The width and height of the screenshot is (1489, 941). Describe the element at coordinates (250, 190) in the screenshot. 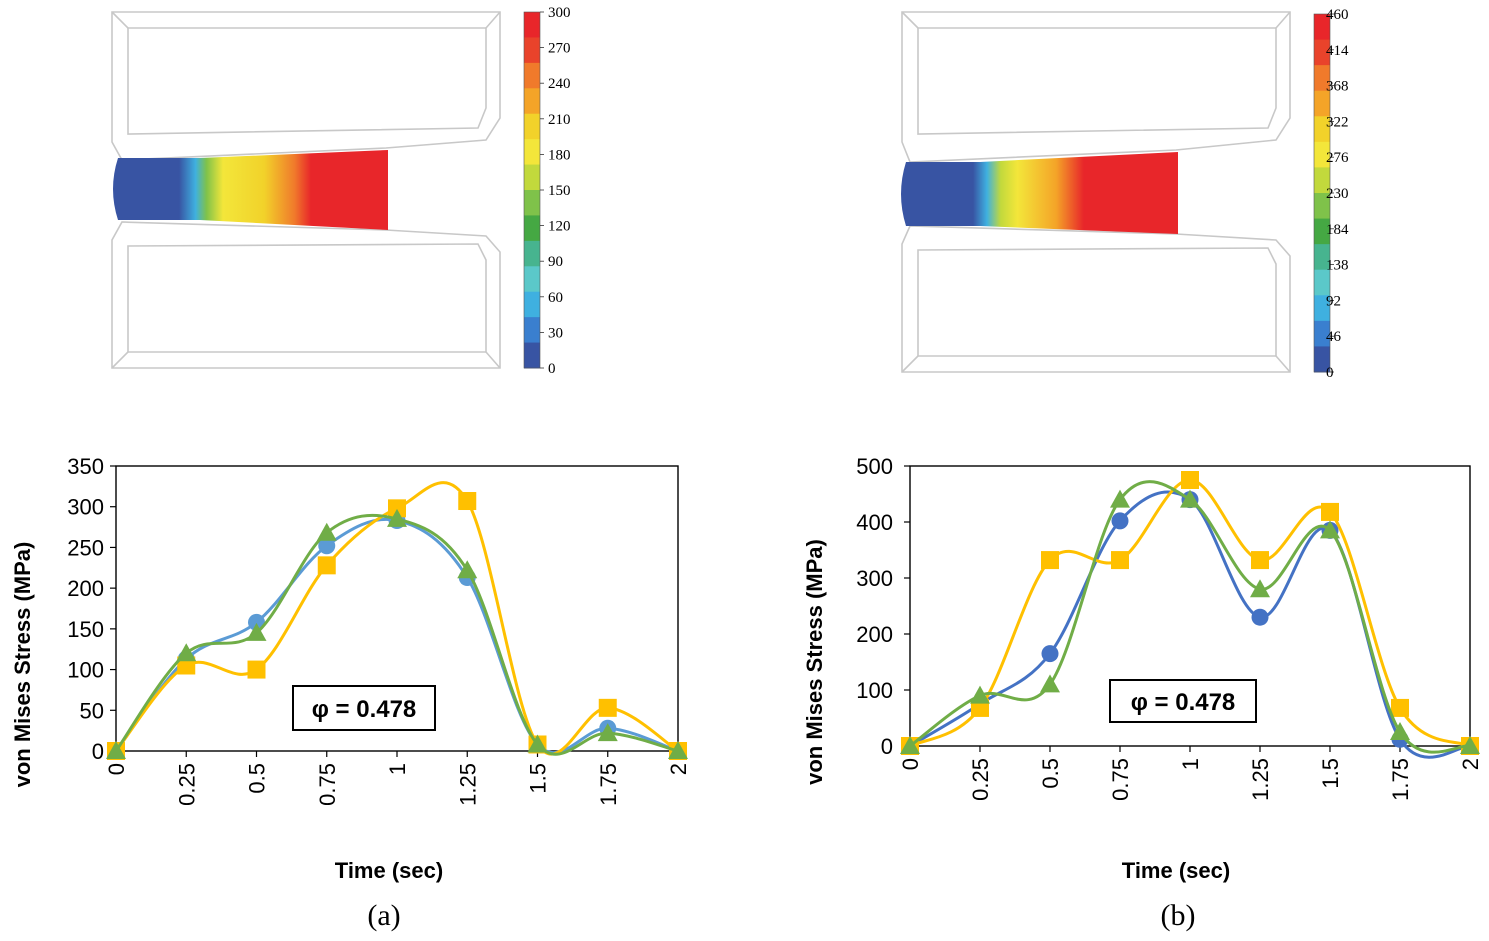

I see `workpiece-a` at that location.